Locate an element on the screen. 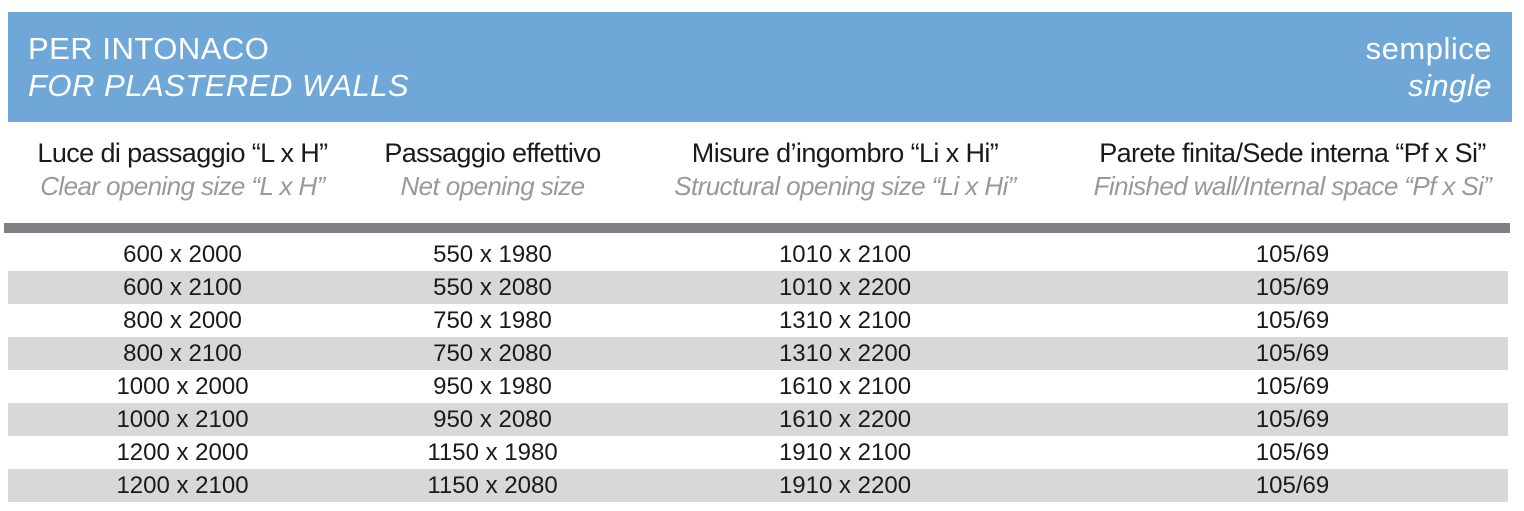 This screenshot has width=1524, height=511. table-cell: 950 x 2080 is located at coordinates (492, 419).